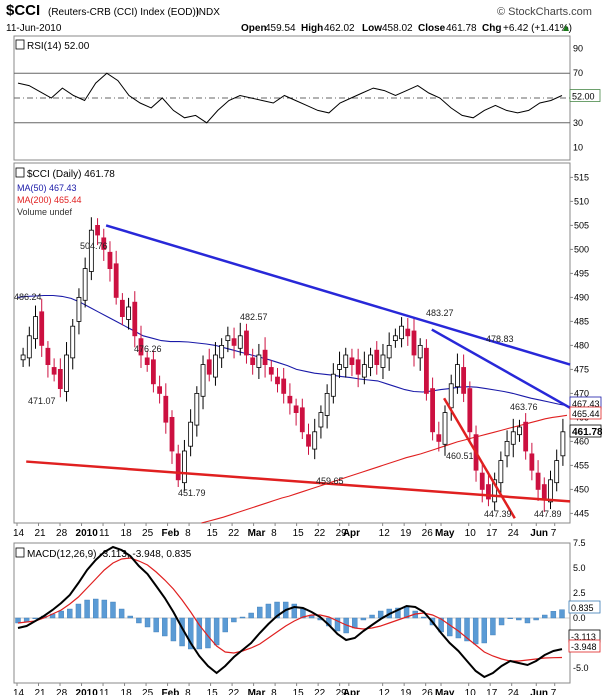 The image size is (602, 695). Describe the element at coordinates (62, 533) in the screenshot. I see `price-x-tick-label: 28` at that location.